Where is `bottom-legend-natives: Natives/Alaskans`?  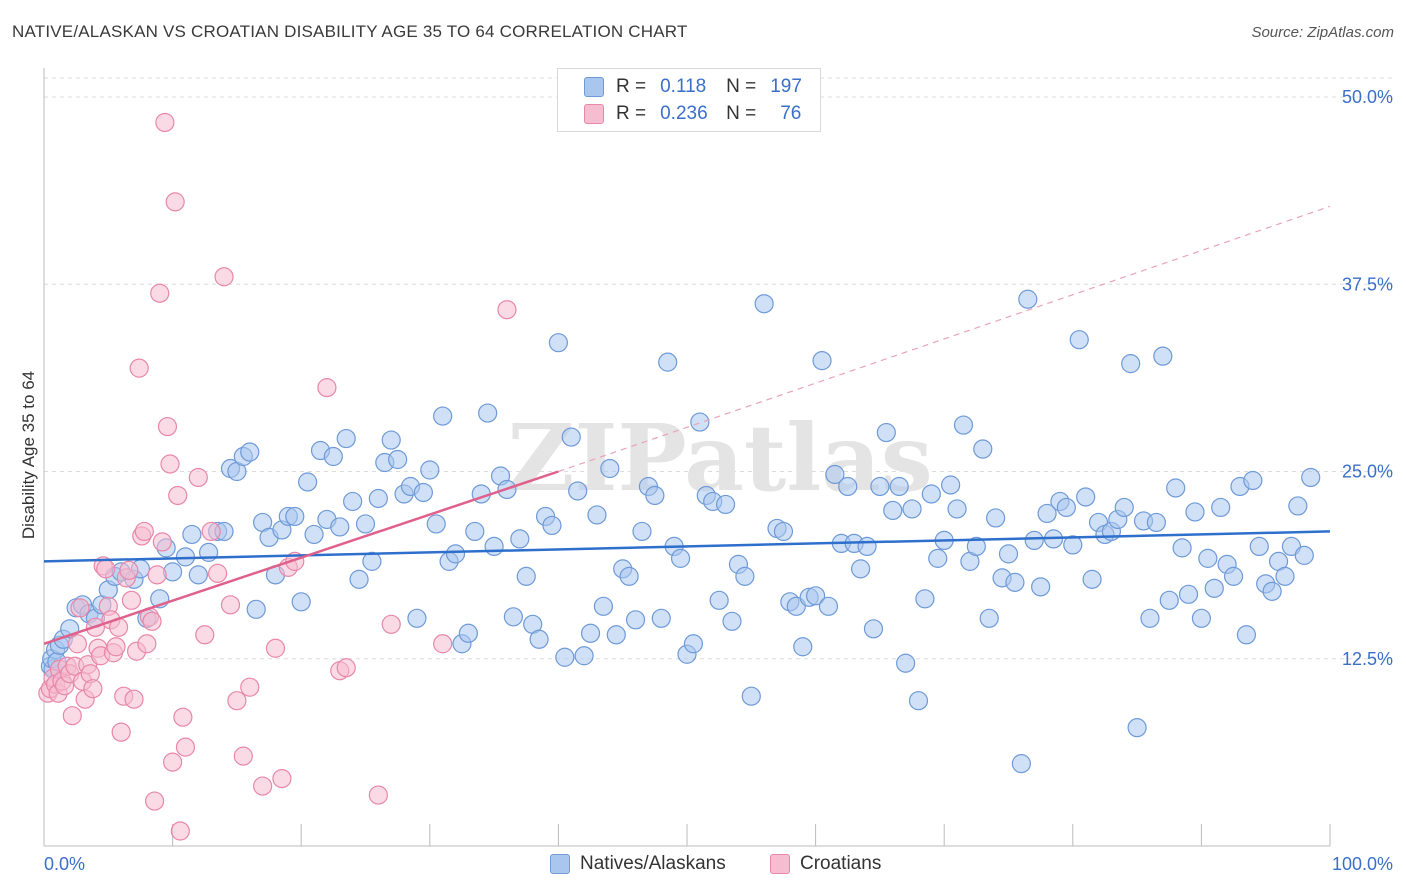
bottom-legend-natives: Natives/Alaskans is located at coordinates (638, 864).